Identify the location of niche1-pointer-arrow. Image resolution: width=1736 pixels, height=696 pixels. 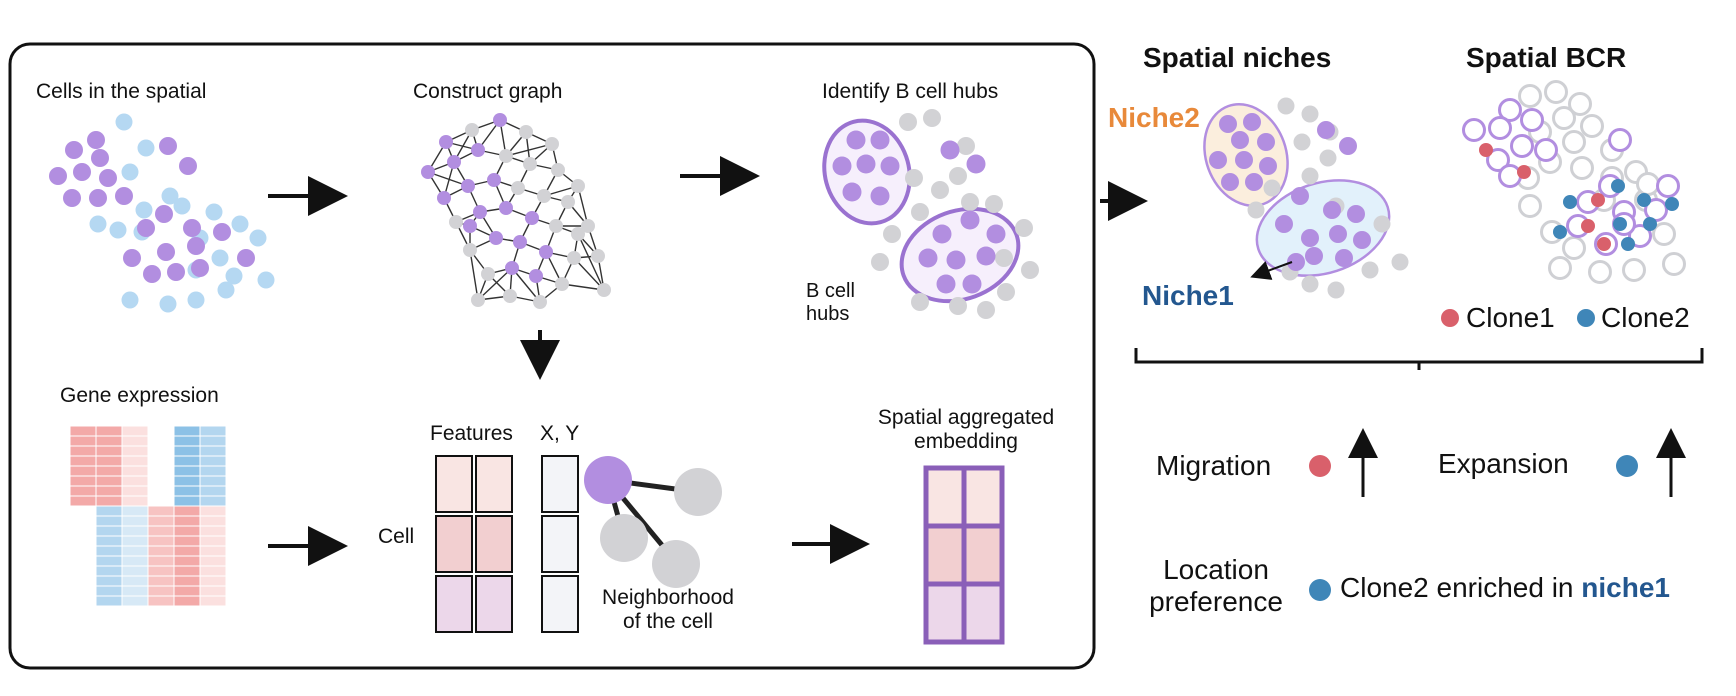
(1271, 270).